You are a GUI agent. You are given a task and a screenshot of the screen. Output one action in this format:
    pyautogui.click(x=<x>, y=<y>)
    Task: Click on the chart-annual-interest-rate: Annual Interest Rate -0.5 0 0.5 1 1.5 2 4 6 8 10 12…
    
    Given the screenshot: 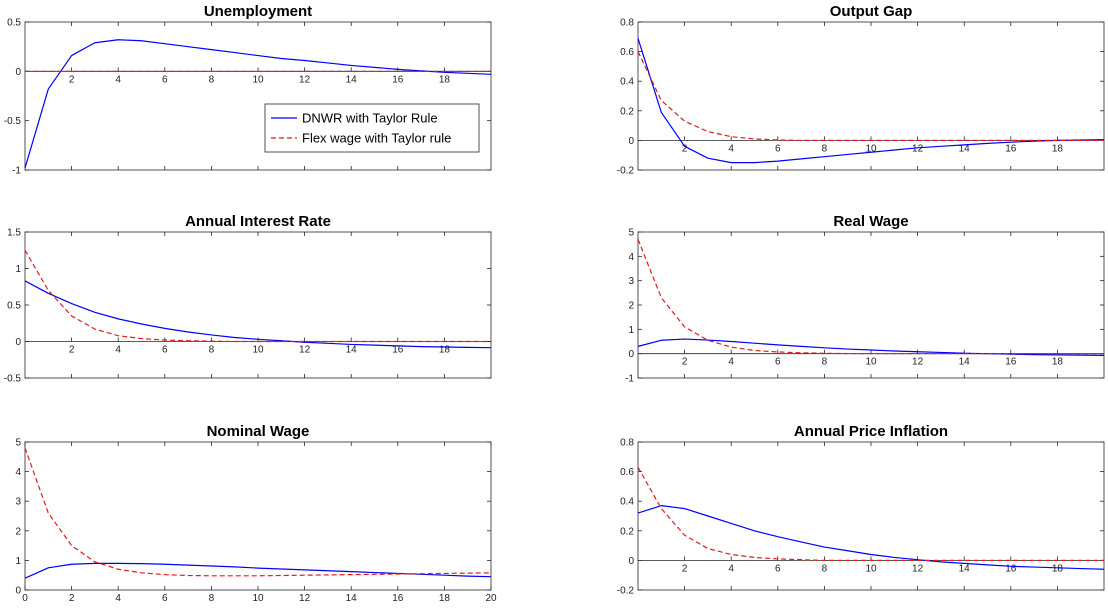 What is the action you would take?
    pyautogui.click(x=248, y=299)
    